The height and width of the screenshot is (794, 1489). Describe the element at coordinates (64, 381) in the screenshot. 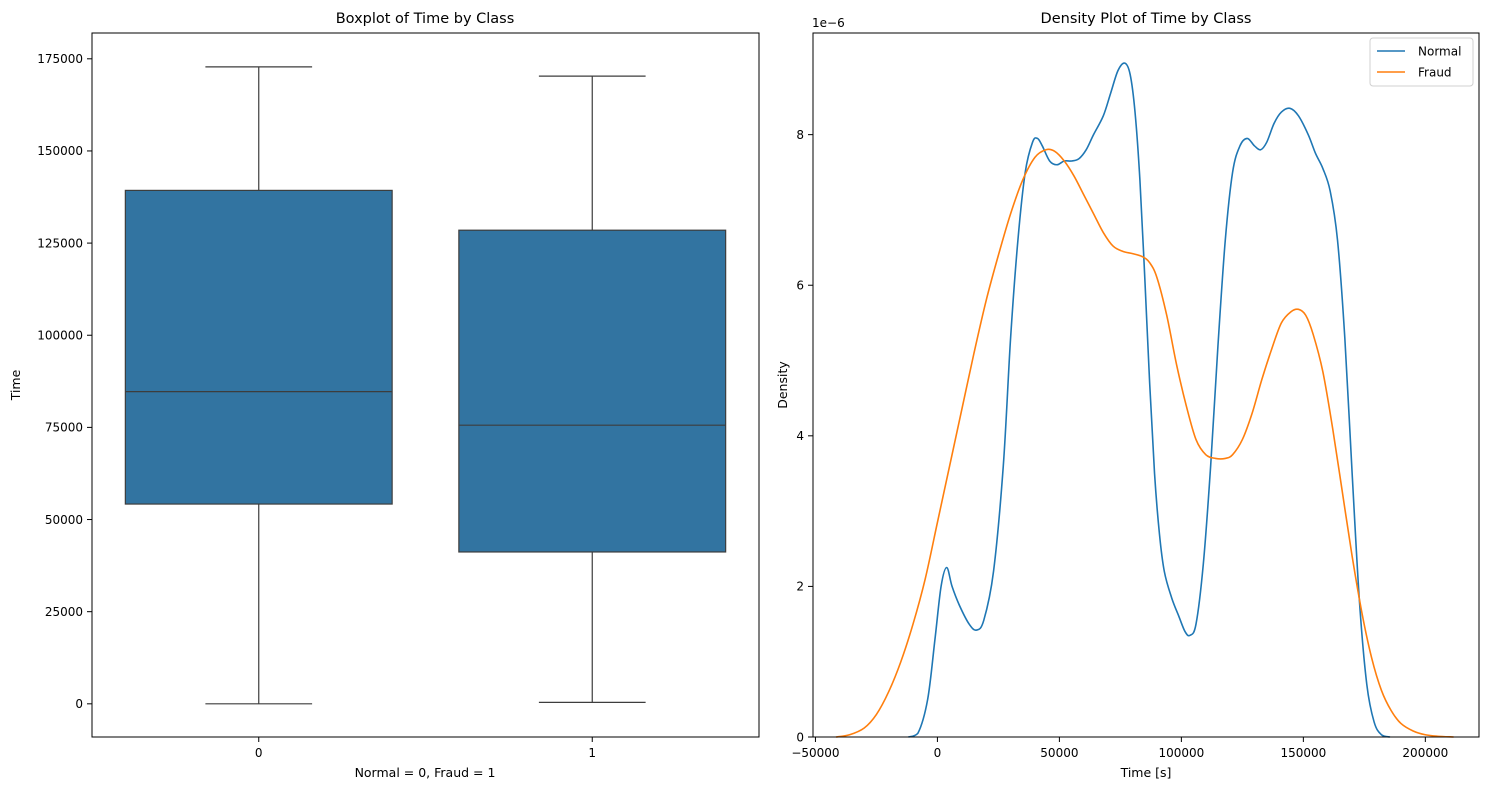

I see `boxplot-y-ticks: 0 25000 50000 75000 100000 125000 150000 175000` at that location.